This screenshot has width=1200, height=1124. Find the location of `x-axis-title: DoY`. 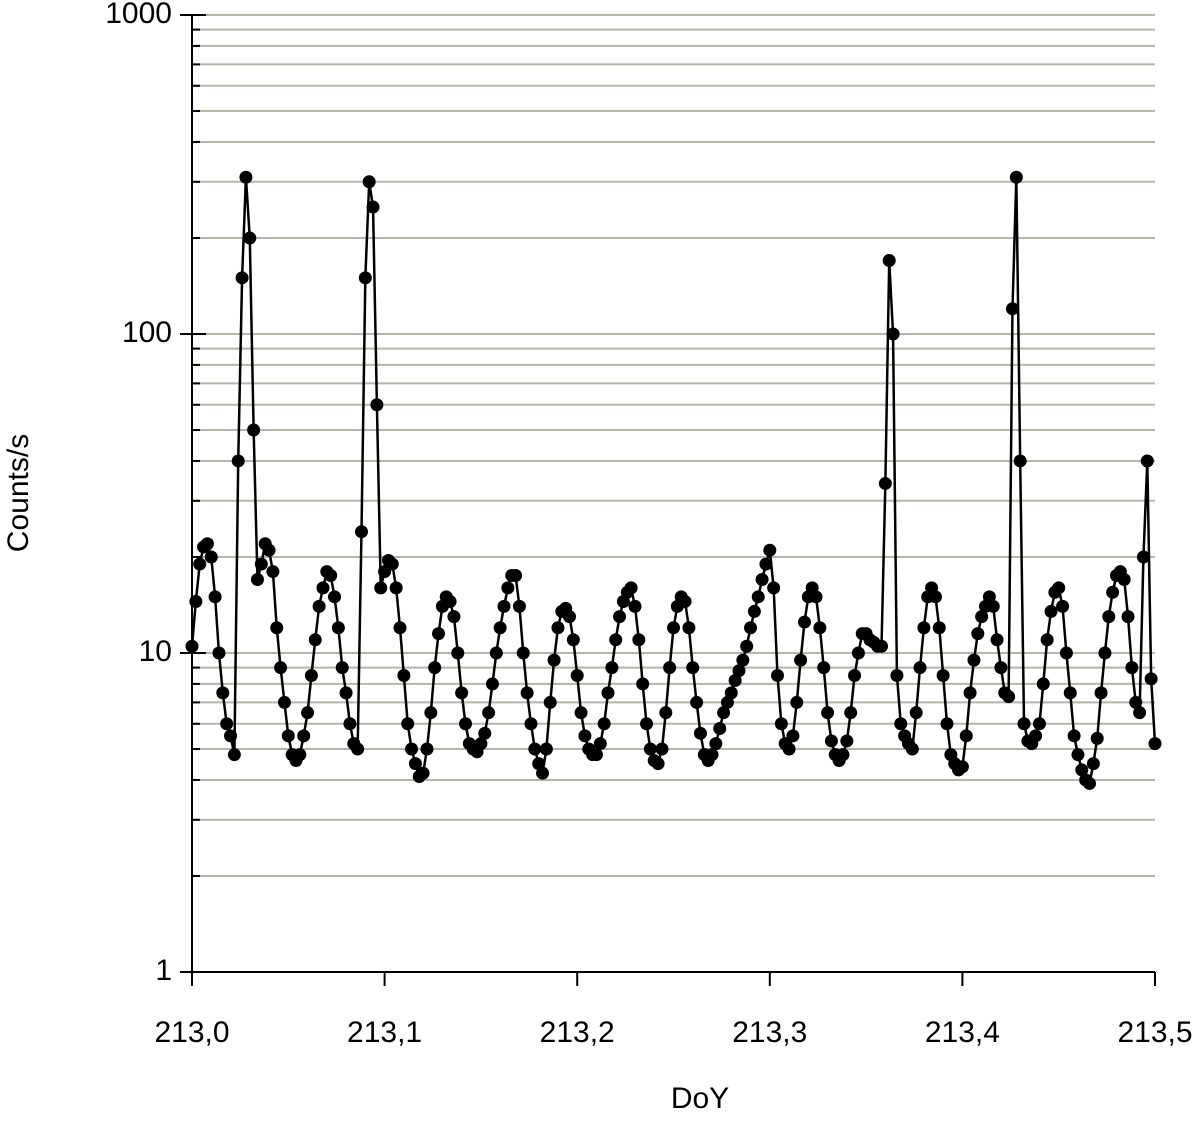

x-axis-title: DoY is located at coordinates (700, 1098).